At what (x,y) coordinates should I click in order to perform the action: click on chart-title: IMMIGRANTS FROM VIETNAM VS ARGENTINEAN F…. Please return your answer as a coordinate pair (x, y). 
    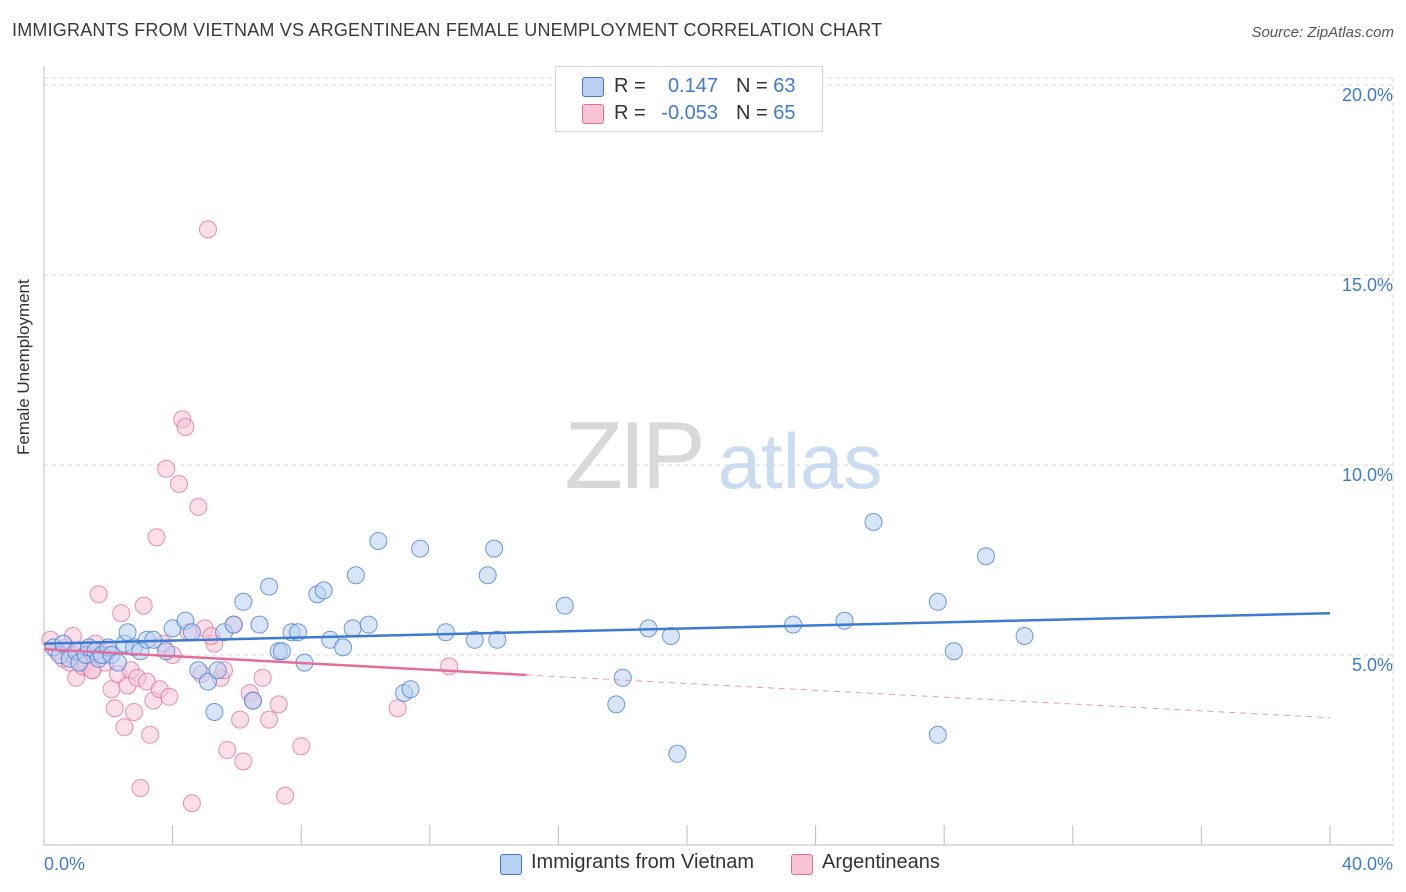
    Looking at the image, I should click on (447, 30).